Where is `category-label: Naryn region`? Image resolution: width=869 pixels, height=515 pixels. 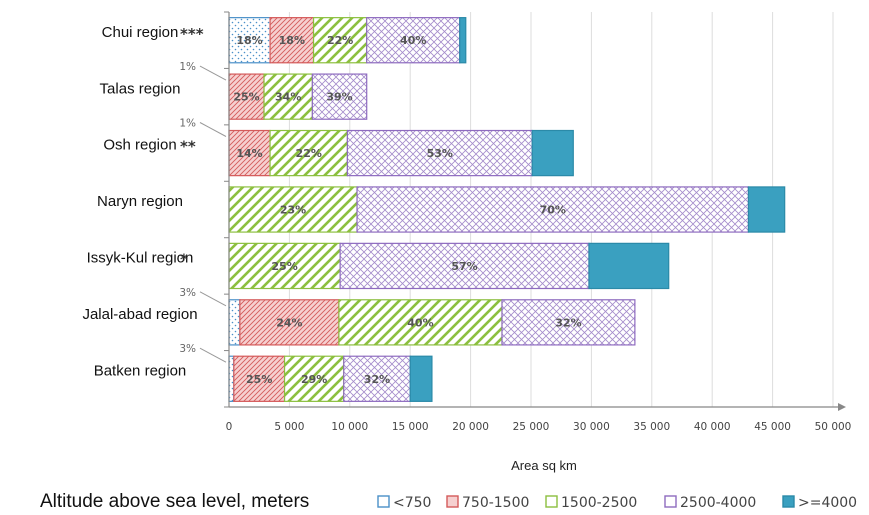
category-label: Naryn region is located at coordinates (140, 201).